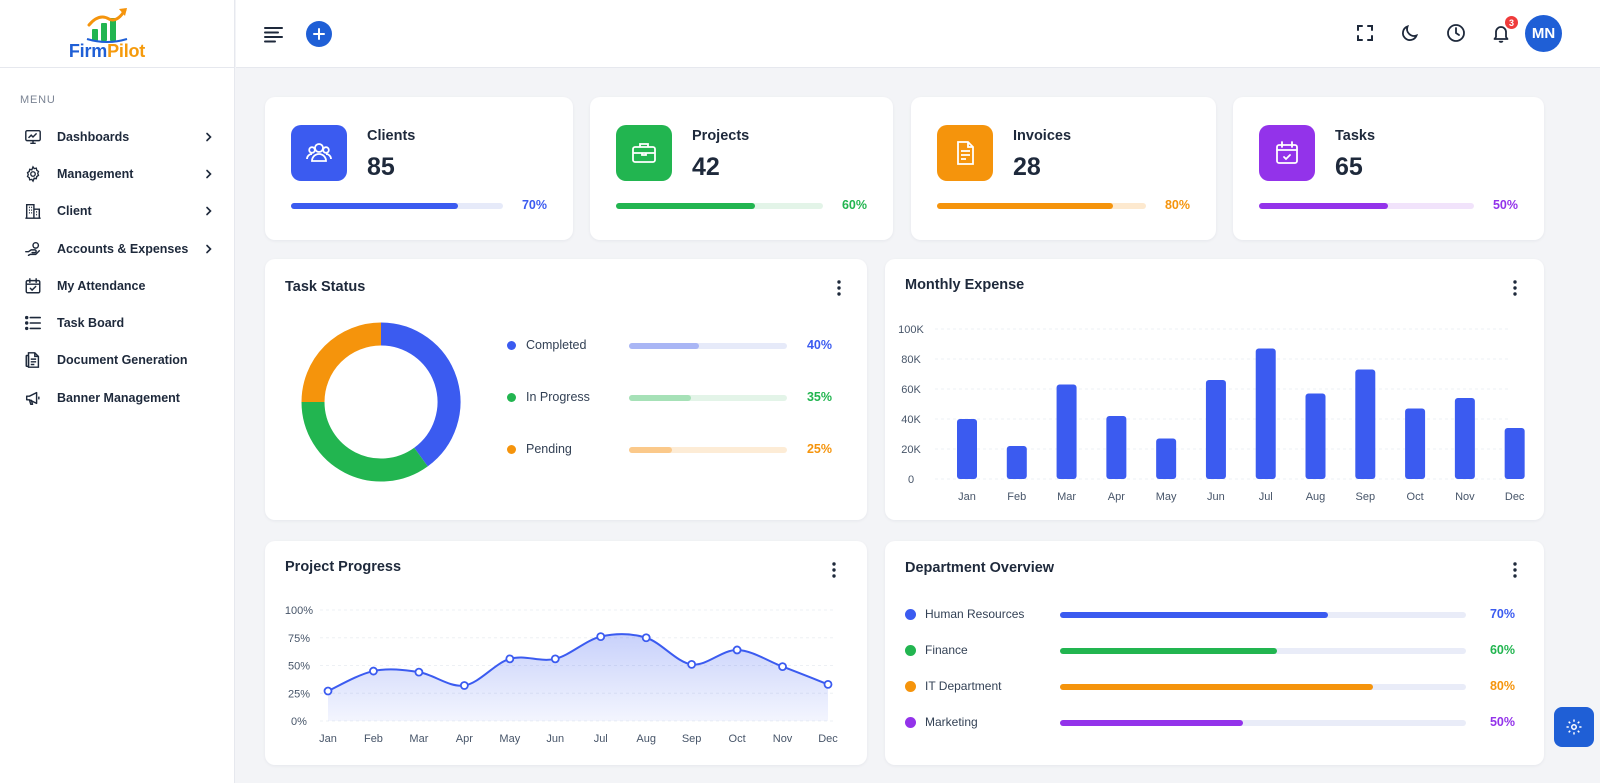 The width and height of the screenshot is (1600, 783). What do you see at coordinates (555, 659) in the screenshot?
I see `point-jun` at bounding box center [555, 659].